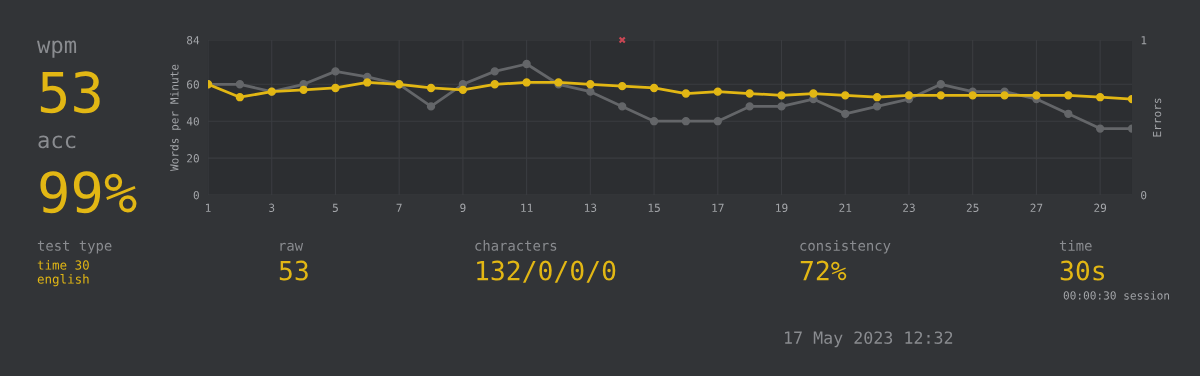  Describe the element at coordinates (1082, 270) in the screenshot. I see `text: 30s` at that location.